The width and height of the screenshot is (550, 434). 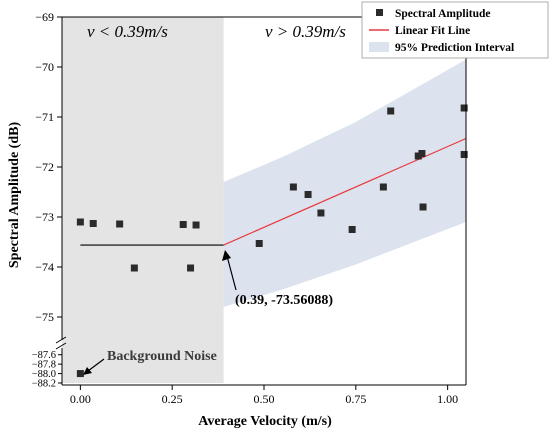 What do you see at coordinates (80, 374) in the screenshot?
I see `background-noise-point` at bounding box center [80, 374].